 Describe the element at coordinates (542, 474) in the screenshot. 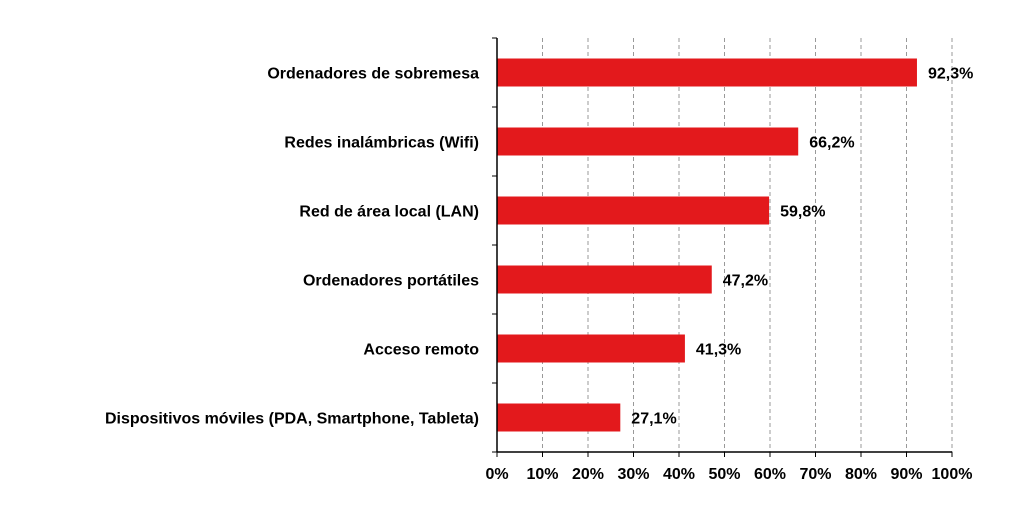

I see `x-tick-label: 10%` at that location.